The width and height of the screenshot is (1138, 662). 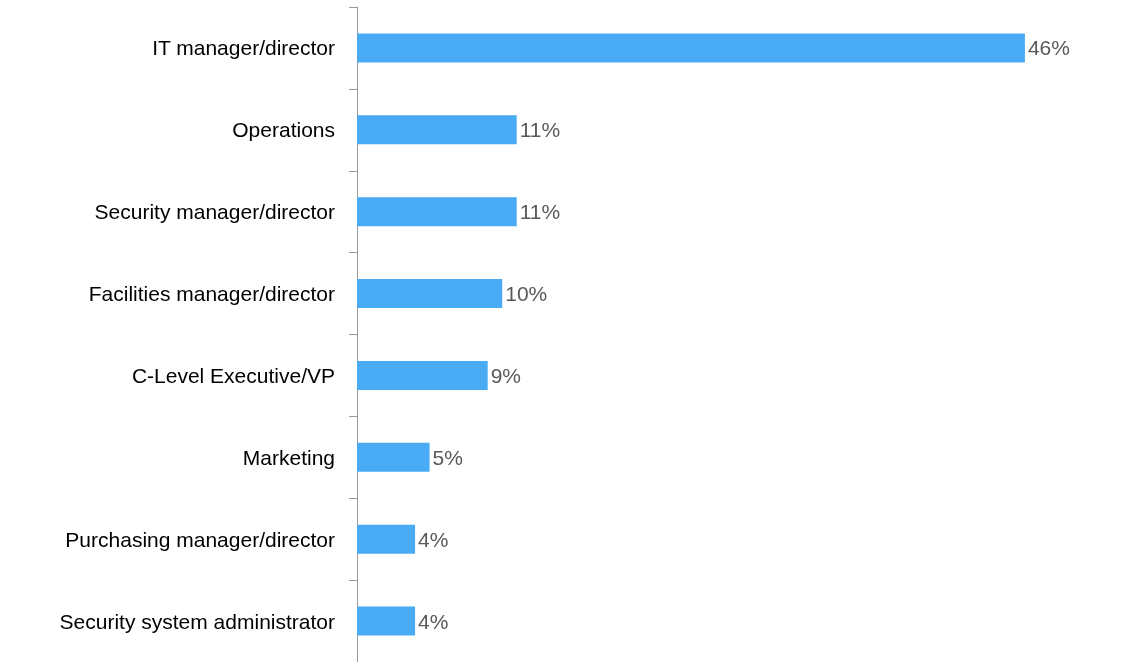 I want to click on y-tick-label: IT manager/director, so click(x=244, y=48).